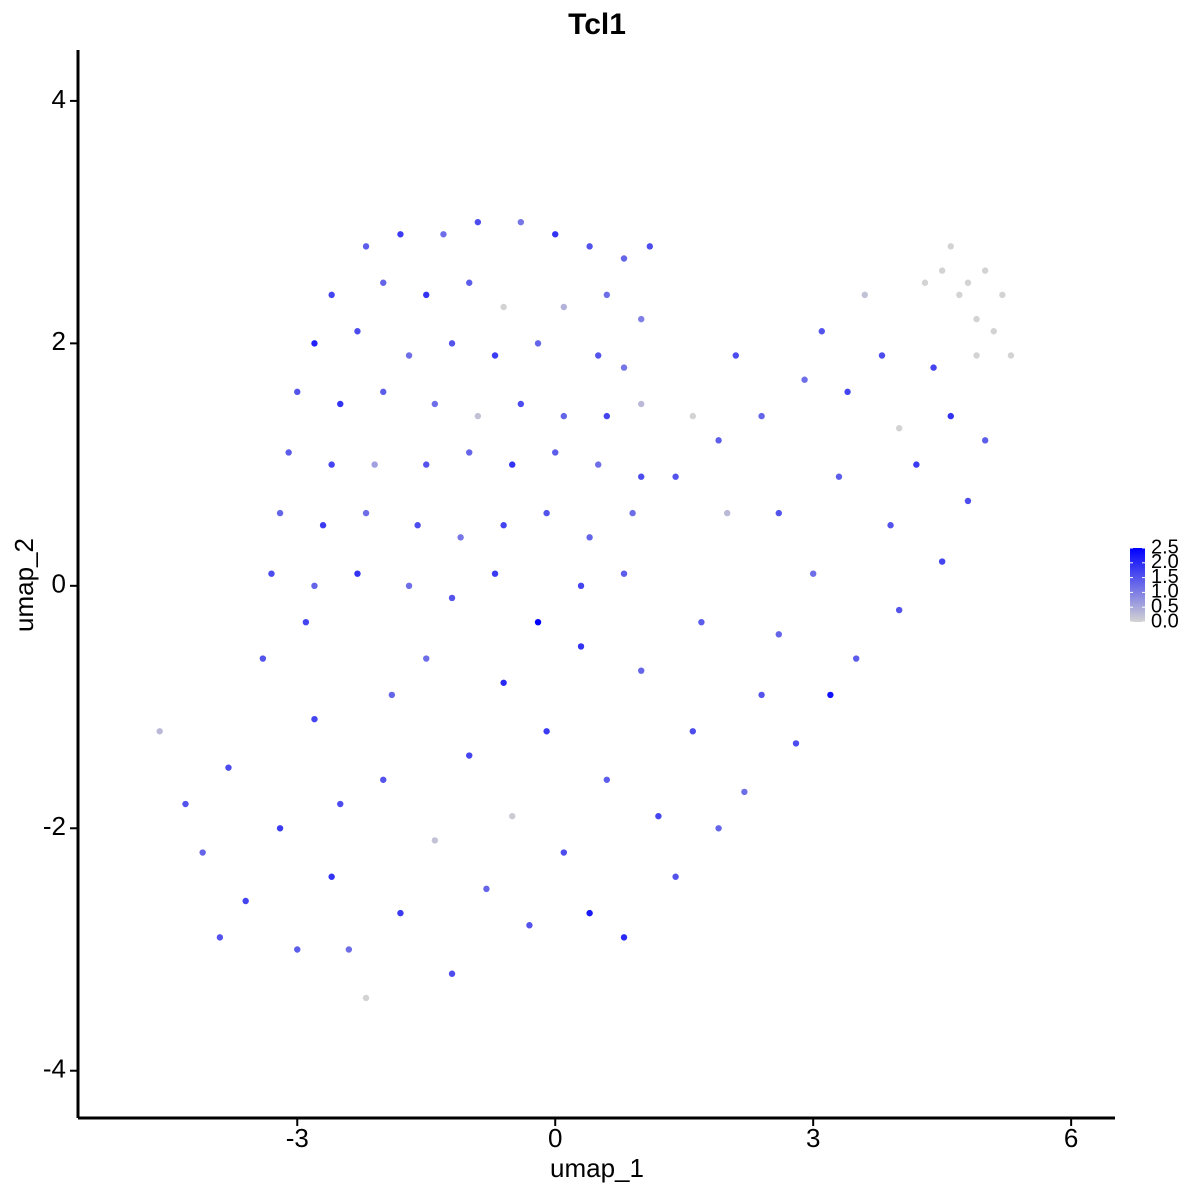 Image resolution: width=1200 pixels, height=1200 pixels. What do you see at coordinates (813, 1138) in the screenshot?
I see `x-tick-label: 3` at bounding box center [813, 1138].